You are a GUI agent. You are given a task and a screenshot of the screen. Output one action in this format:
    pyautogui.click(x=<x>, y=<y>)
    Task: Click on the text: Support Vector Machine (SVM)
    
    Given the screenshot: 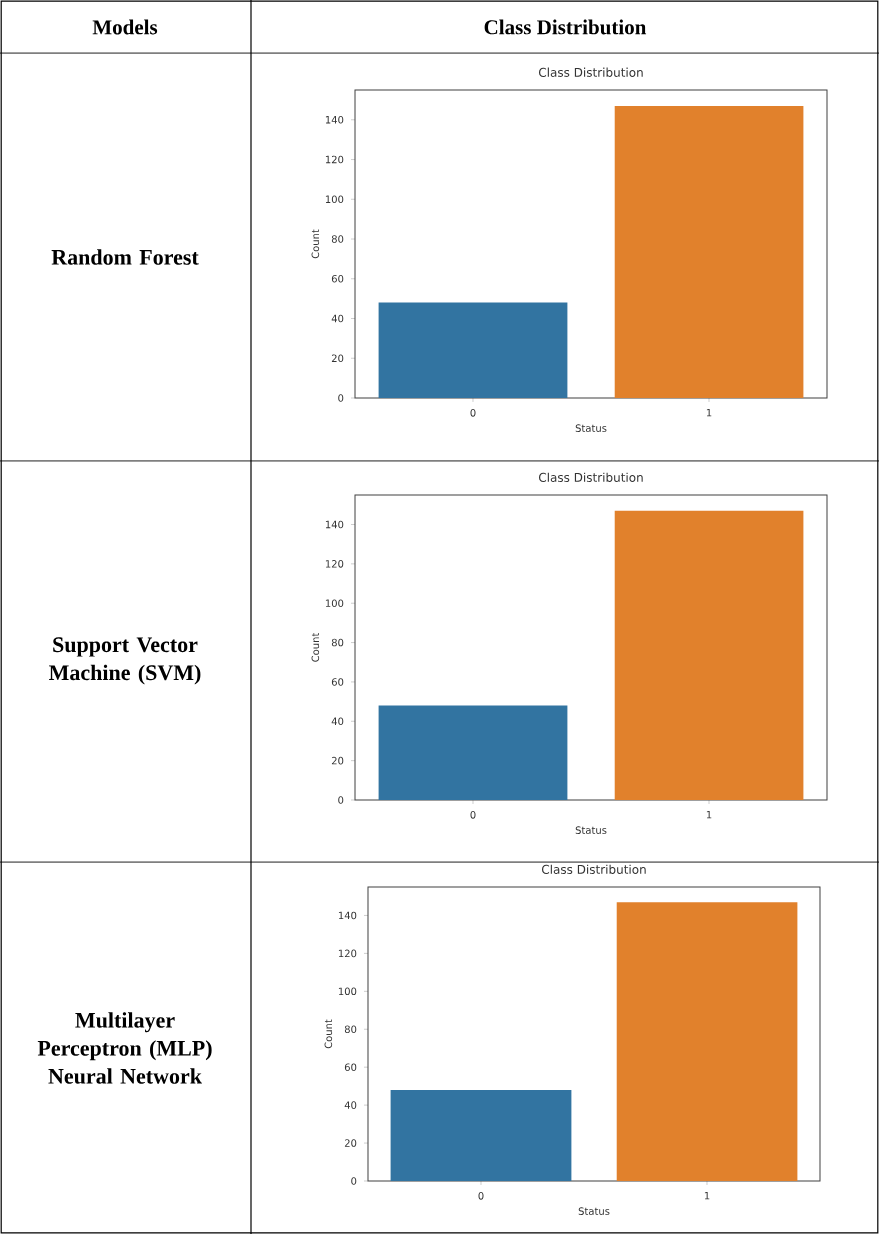 What is the action you would take?
    pyautogui.click(x=125, y=661)
    